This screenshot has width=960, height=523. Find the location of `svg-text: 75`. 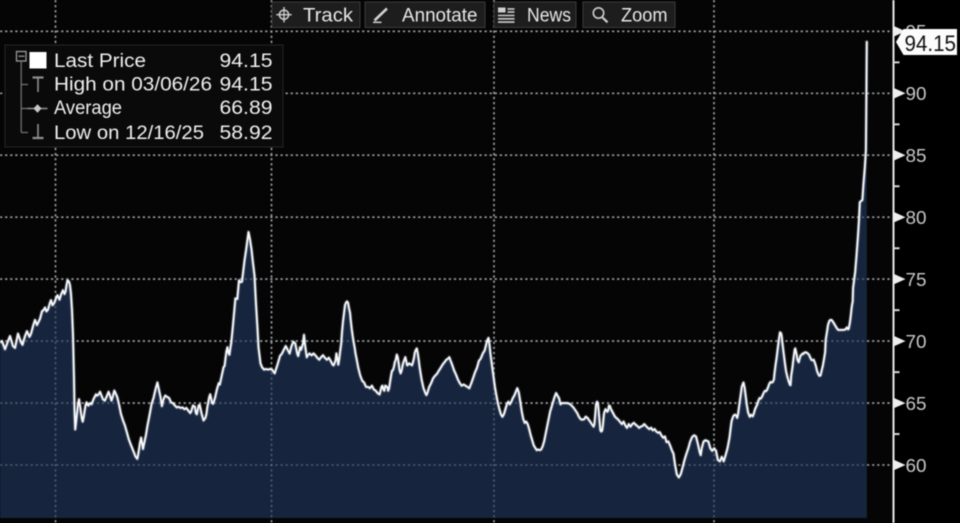

svg-text: 75 is located at coordinates (916, 279).